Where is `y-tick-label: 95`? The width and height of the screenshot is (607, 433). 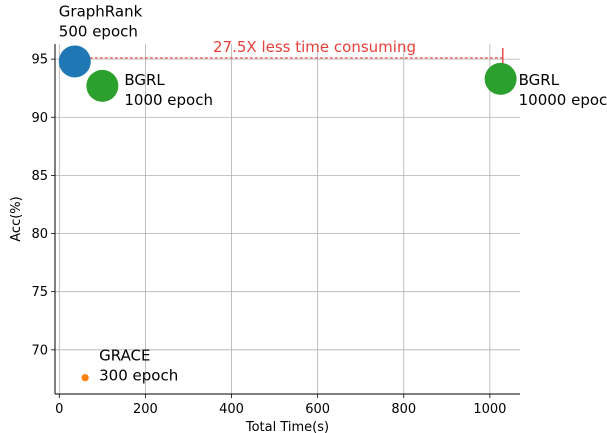 y-tick-label: 95 is located at coordinates (39, 60).